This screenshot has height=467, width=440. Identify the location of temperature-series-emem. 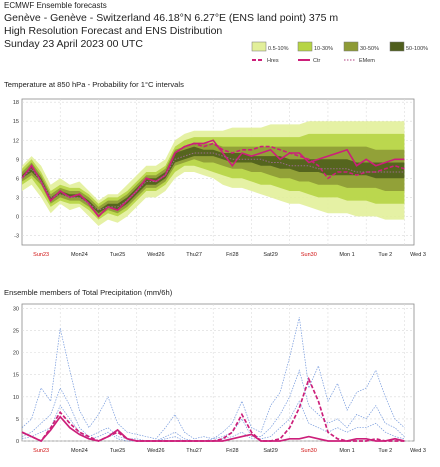
(213, 181).